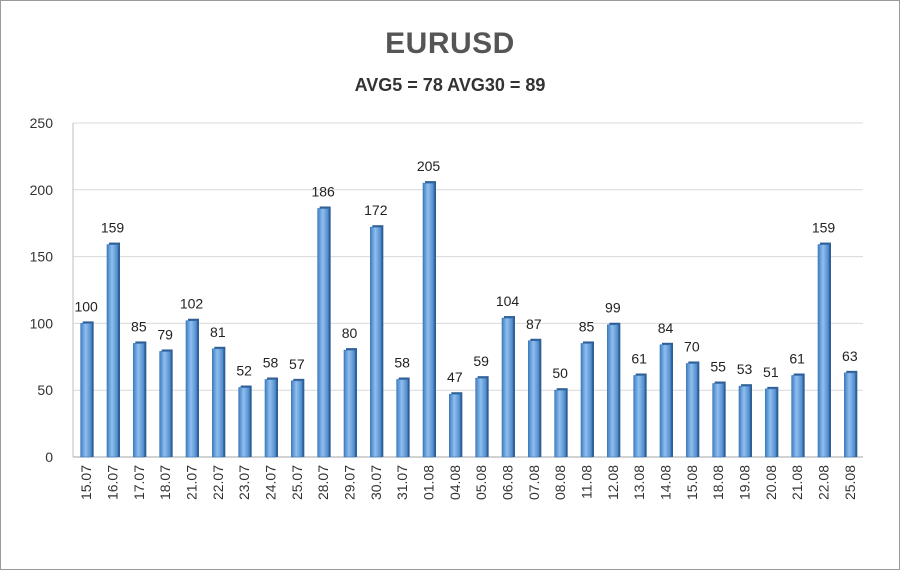  Describe the element at coordinates (376, 482) in the screenshot. I see `x-tick-label: 30.07` at that location.